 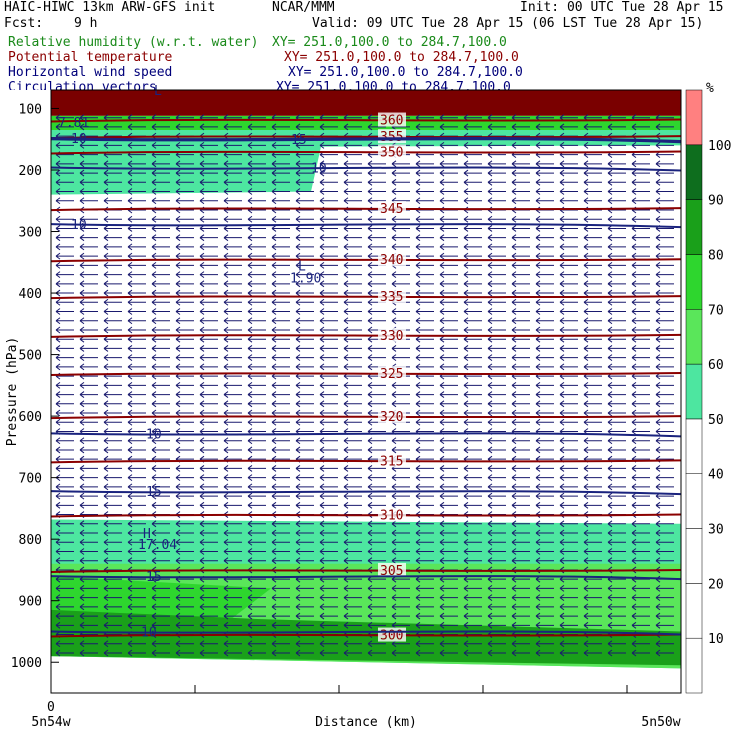 I want to click on wind-speed-contour-label: 10, so click(x=149, y=632).